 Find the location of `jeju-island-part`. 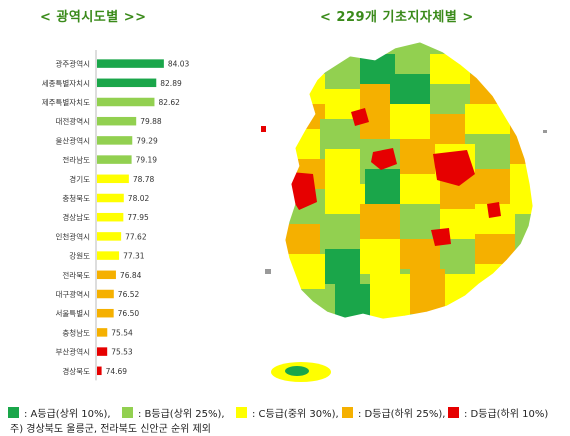

jeju-island-part is located at coordinates (297, 371).